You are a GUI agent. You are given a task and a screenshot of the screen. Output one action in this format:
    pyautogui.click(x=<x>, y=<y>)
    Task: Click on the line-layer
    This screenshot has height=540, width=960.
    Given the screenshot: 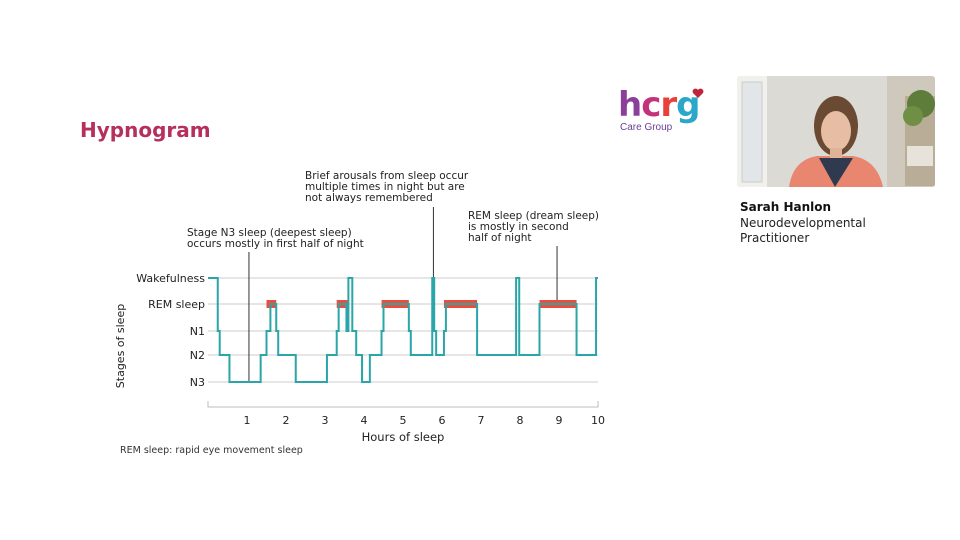 What is the action you would take?
    pyautogui.click(x=403, y=330)
    